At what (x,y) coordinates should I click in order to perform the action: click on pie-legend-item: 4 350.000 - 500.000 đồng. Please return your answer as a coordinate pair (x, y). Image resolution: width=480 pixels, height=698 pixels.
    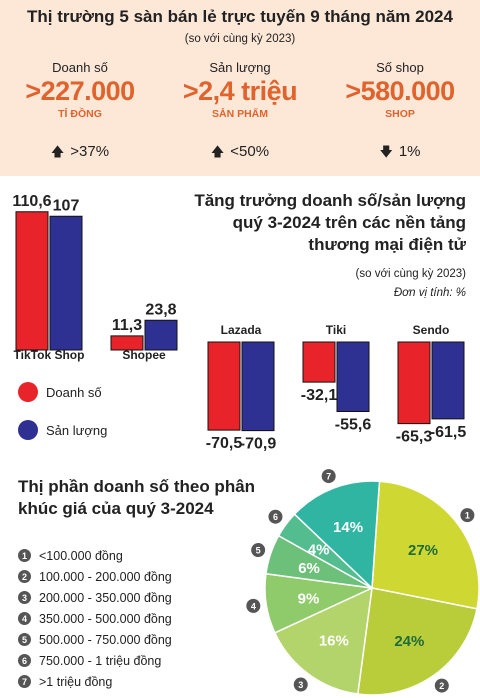
    Looking at the image, I should click on (95, 618).